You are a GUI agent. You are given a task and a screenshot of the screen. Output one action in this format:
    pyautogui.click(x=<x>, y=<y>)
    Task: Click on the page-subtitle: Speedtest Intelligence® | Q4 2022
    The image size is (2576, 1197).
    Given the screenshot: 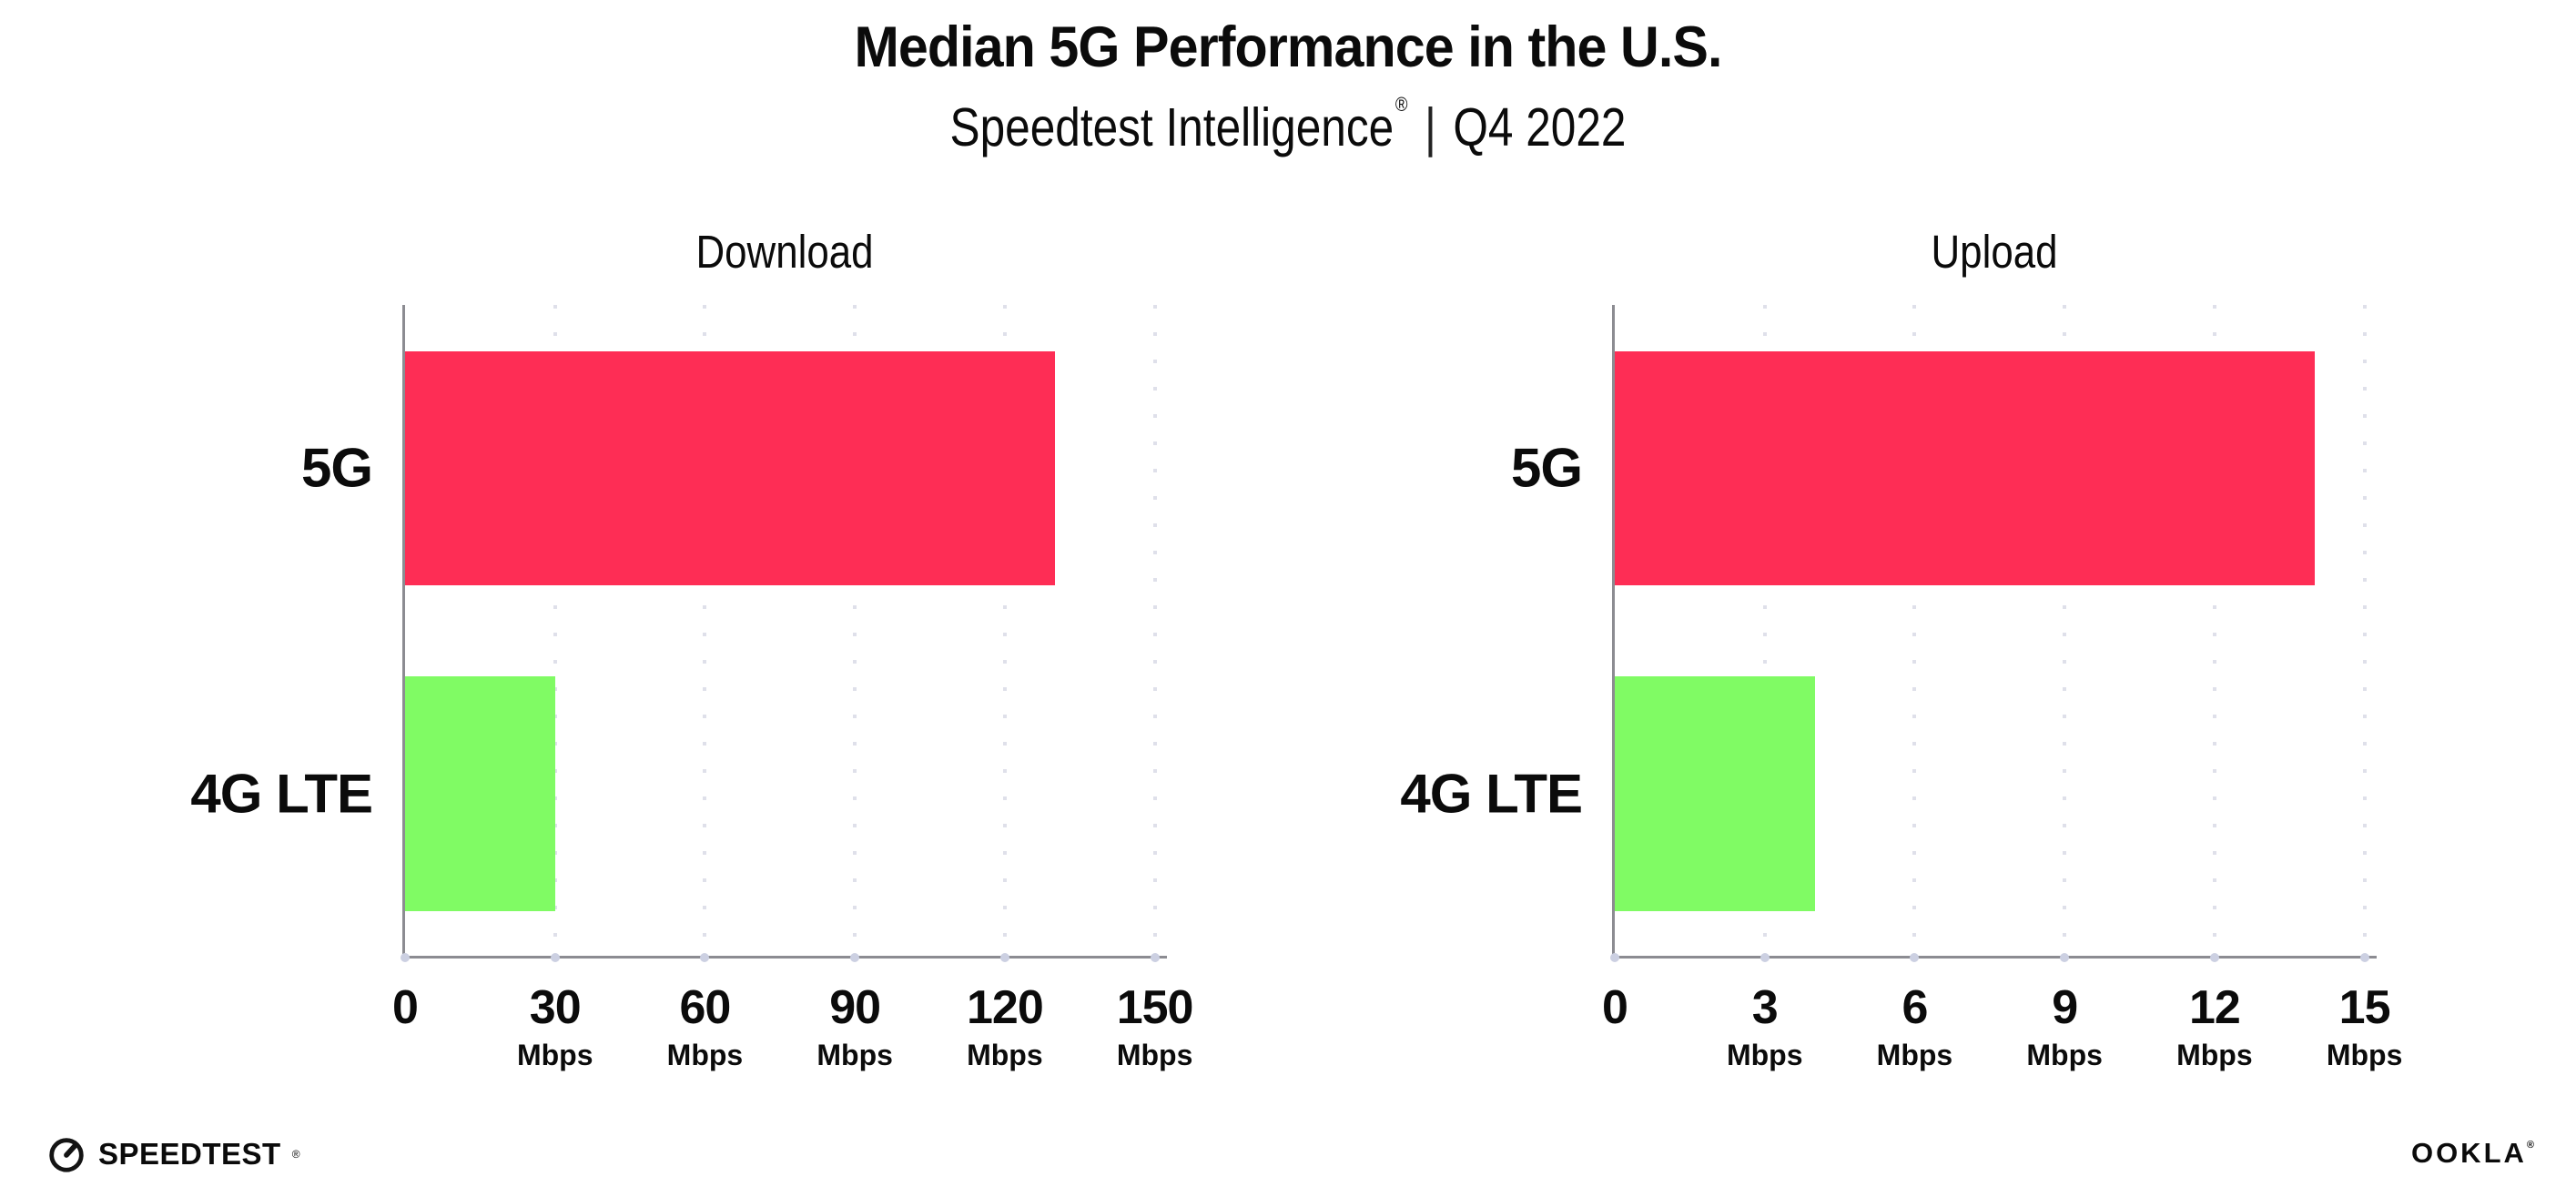 What is the action you would take?
    pyautogui.click(x=1287, y=126)
    